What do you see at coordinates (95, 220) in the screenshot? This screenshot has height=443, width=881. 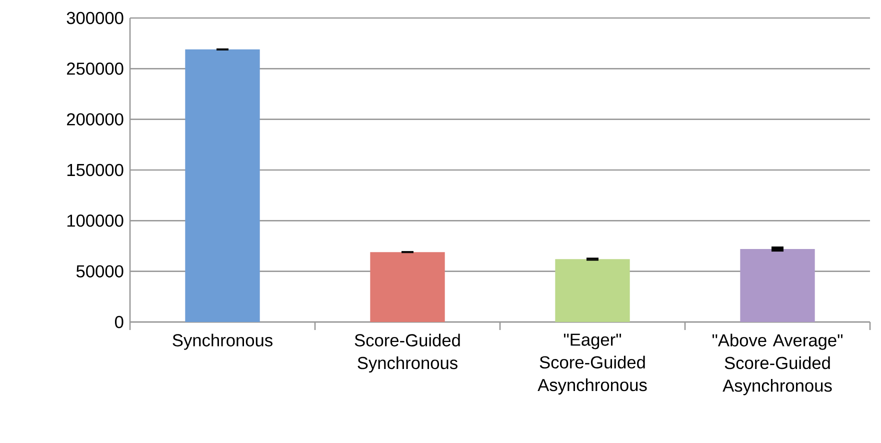 I see `y-tick-label: 100000` at bounding box center [95, 220].